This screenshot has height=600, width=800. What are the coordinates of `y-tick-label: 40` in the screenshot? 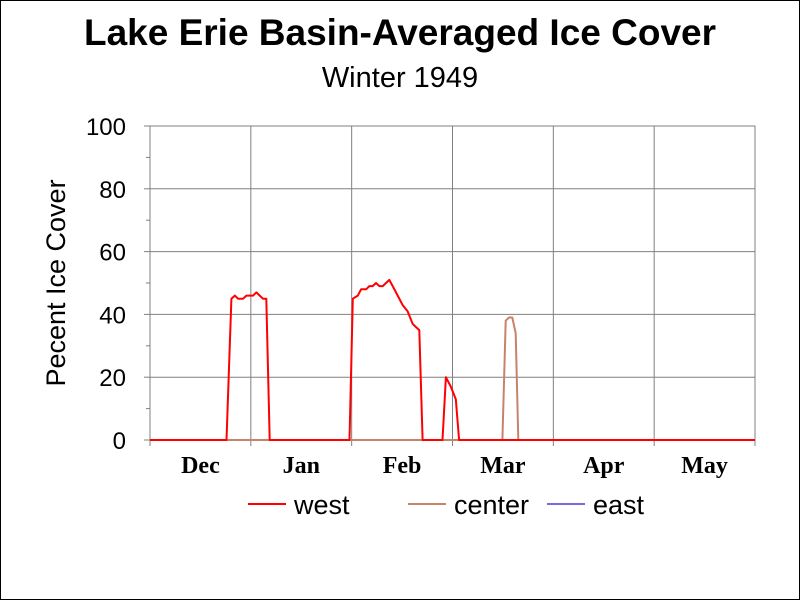 It's located at (112, 315).